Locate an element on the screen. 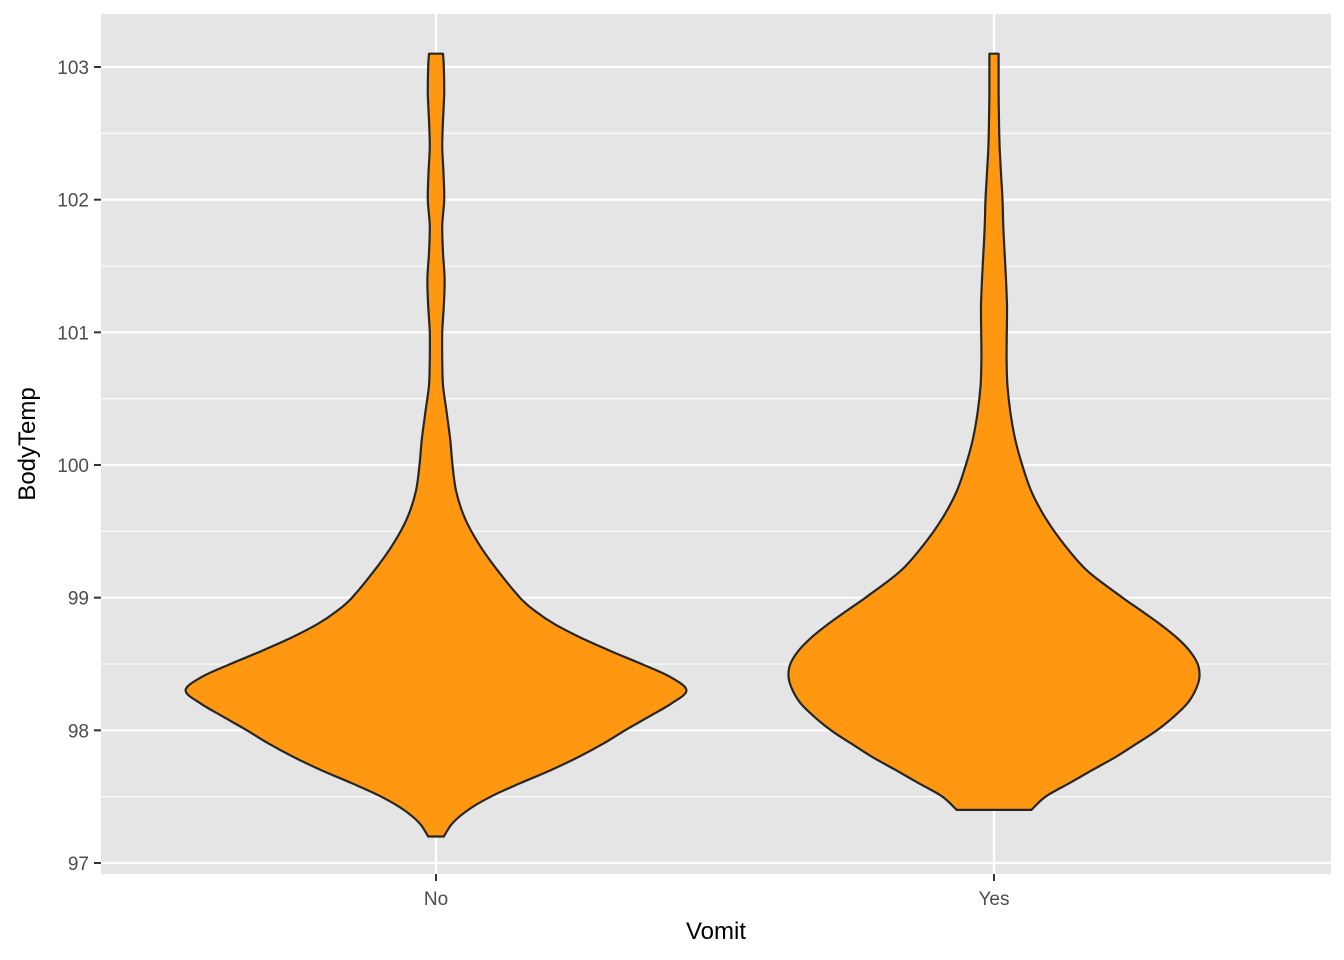 The width and height of the screenshot is (1344, 960). y-tick-label: 98 is located at coordinates (78, 731).